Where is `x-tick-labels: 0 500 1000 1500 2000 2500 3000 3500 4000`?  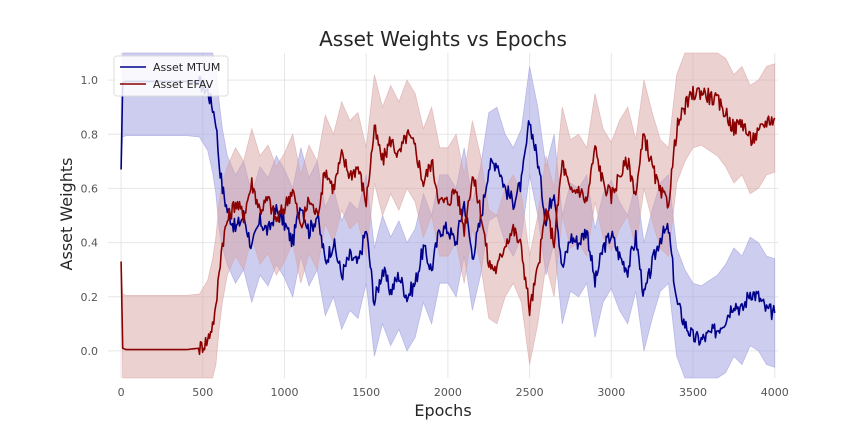
x-tick-labels: 0 500 1000 1500 2000 2500 3000 3500 4000 is located at coordinates (453, 392).